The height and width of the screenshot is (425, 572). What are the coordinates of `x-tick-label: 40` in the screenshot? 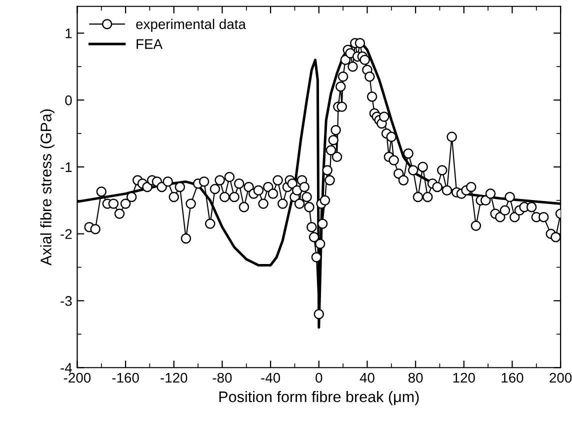 It's located at (367, 377).